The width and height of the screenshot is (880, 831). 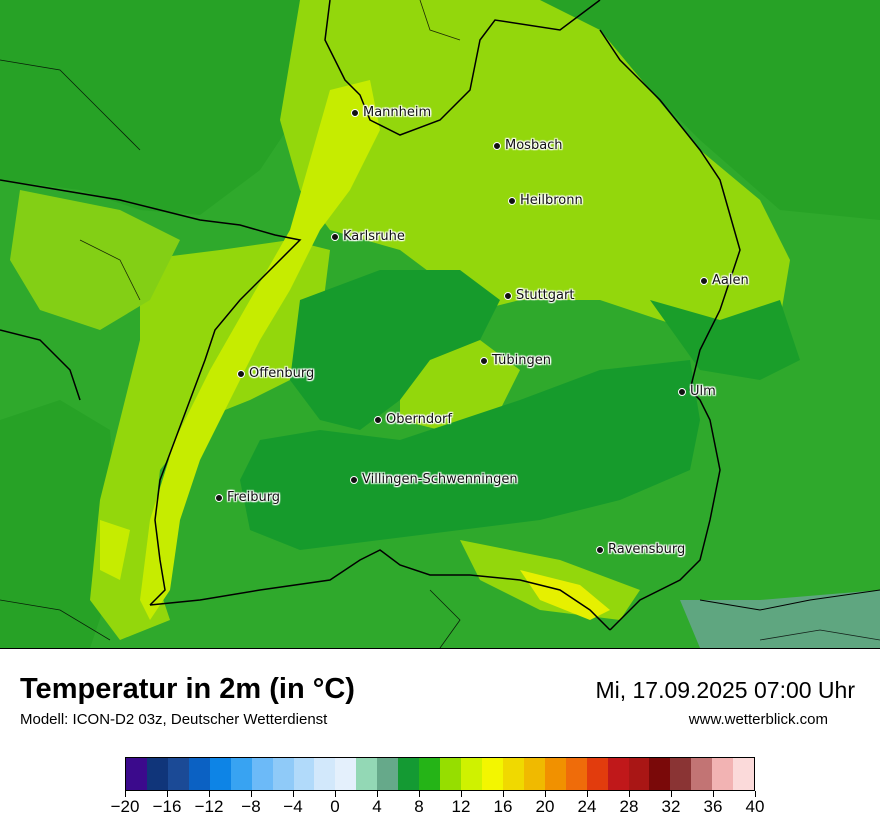 I want to click on city-label: Mannheim, so click(x=397, y=112).